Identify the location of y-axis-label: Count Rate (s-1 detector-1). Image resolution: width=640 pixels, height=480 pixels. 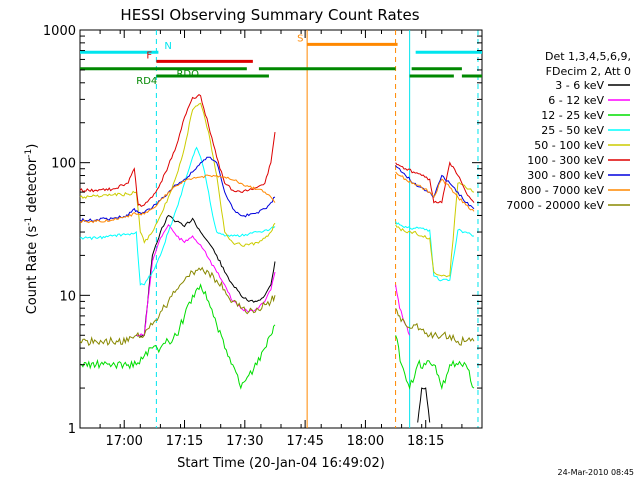
(32, 229).